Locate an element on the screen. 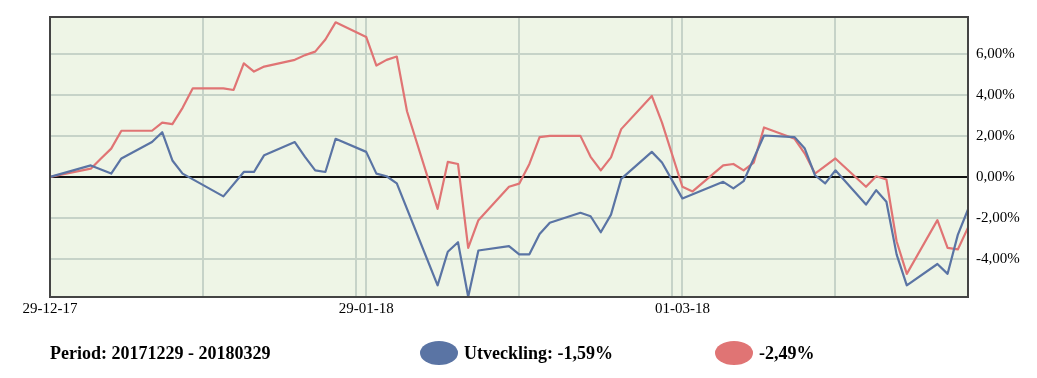  x-tick-label: 29-01-18 is located at coordinates (366, 307).